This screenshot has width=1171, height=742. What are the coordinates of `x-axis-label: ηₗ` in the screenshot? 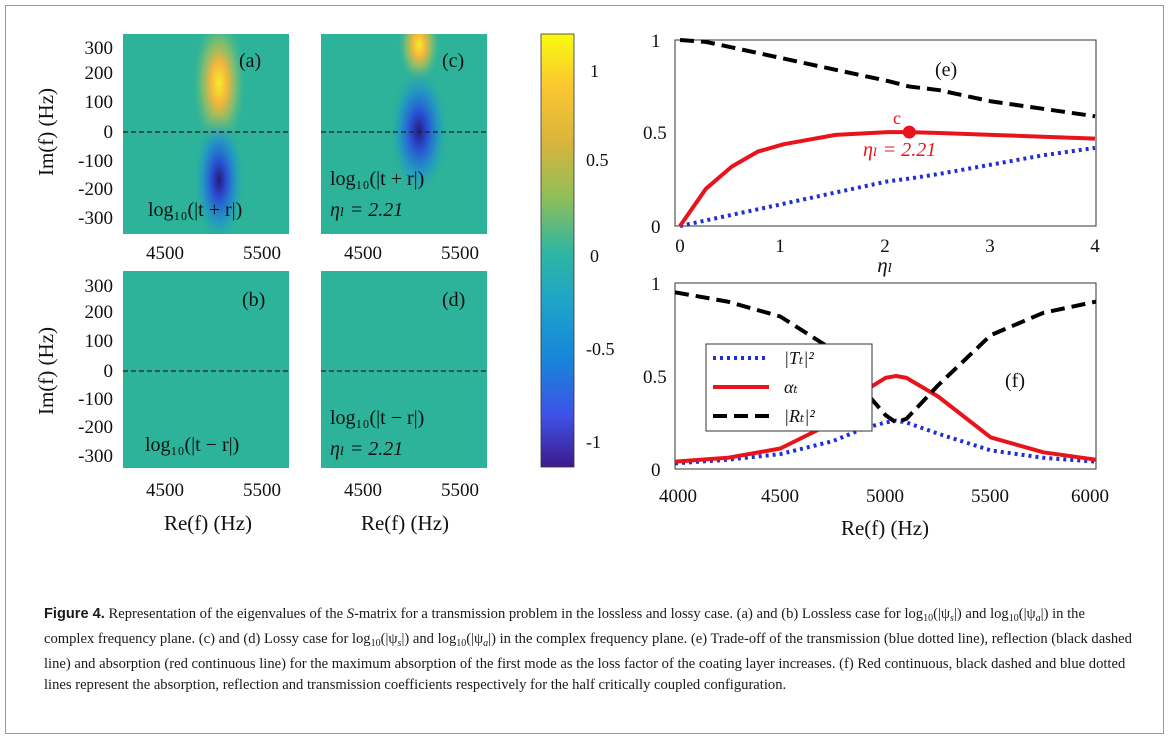 It's located at (885, 265).